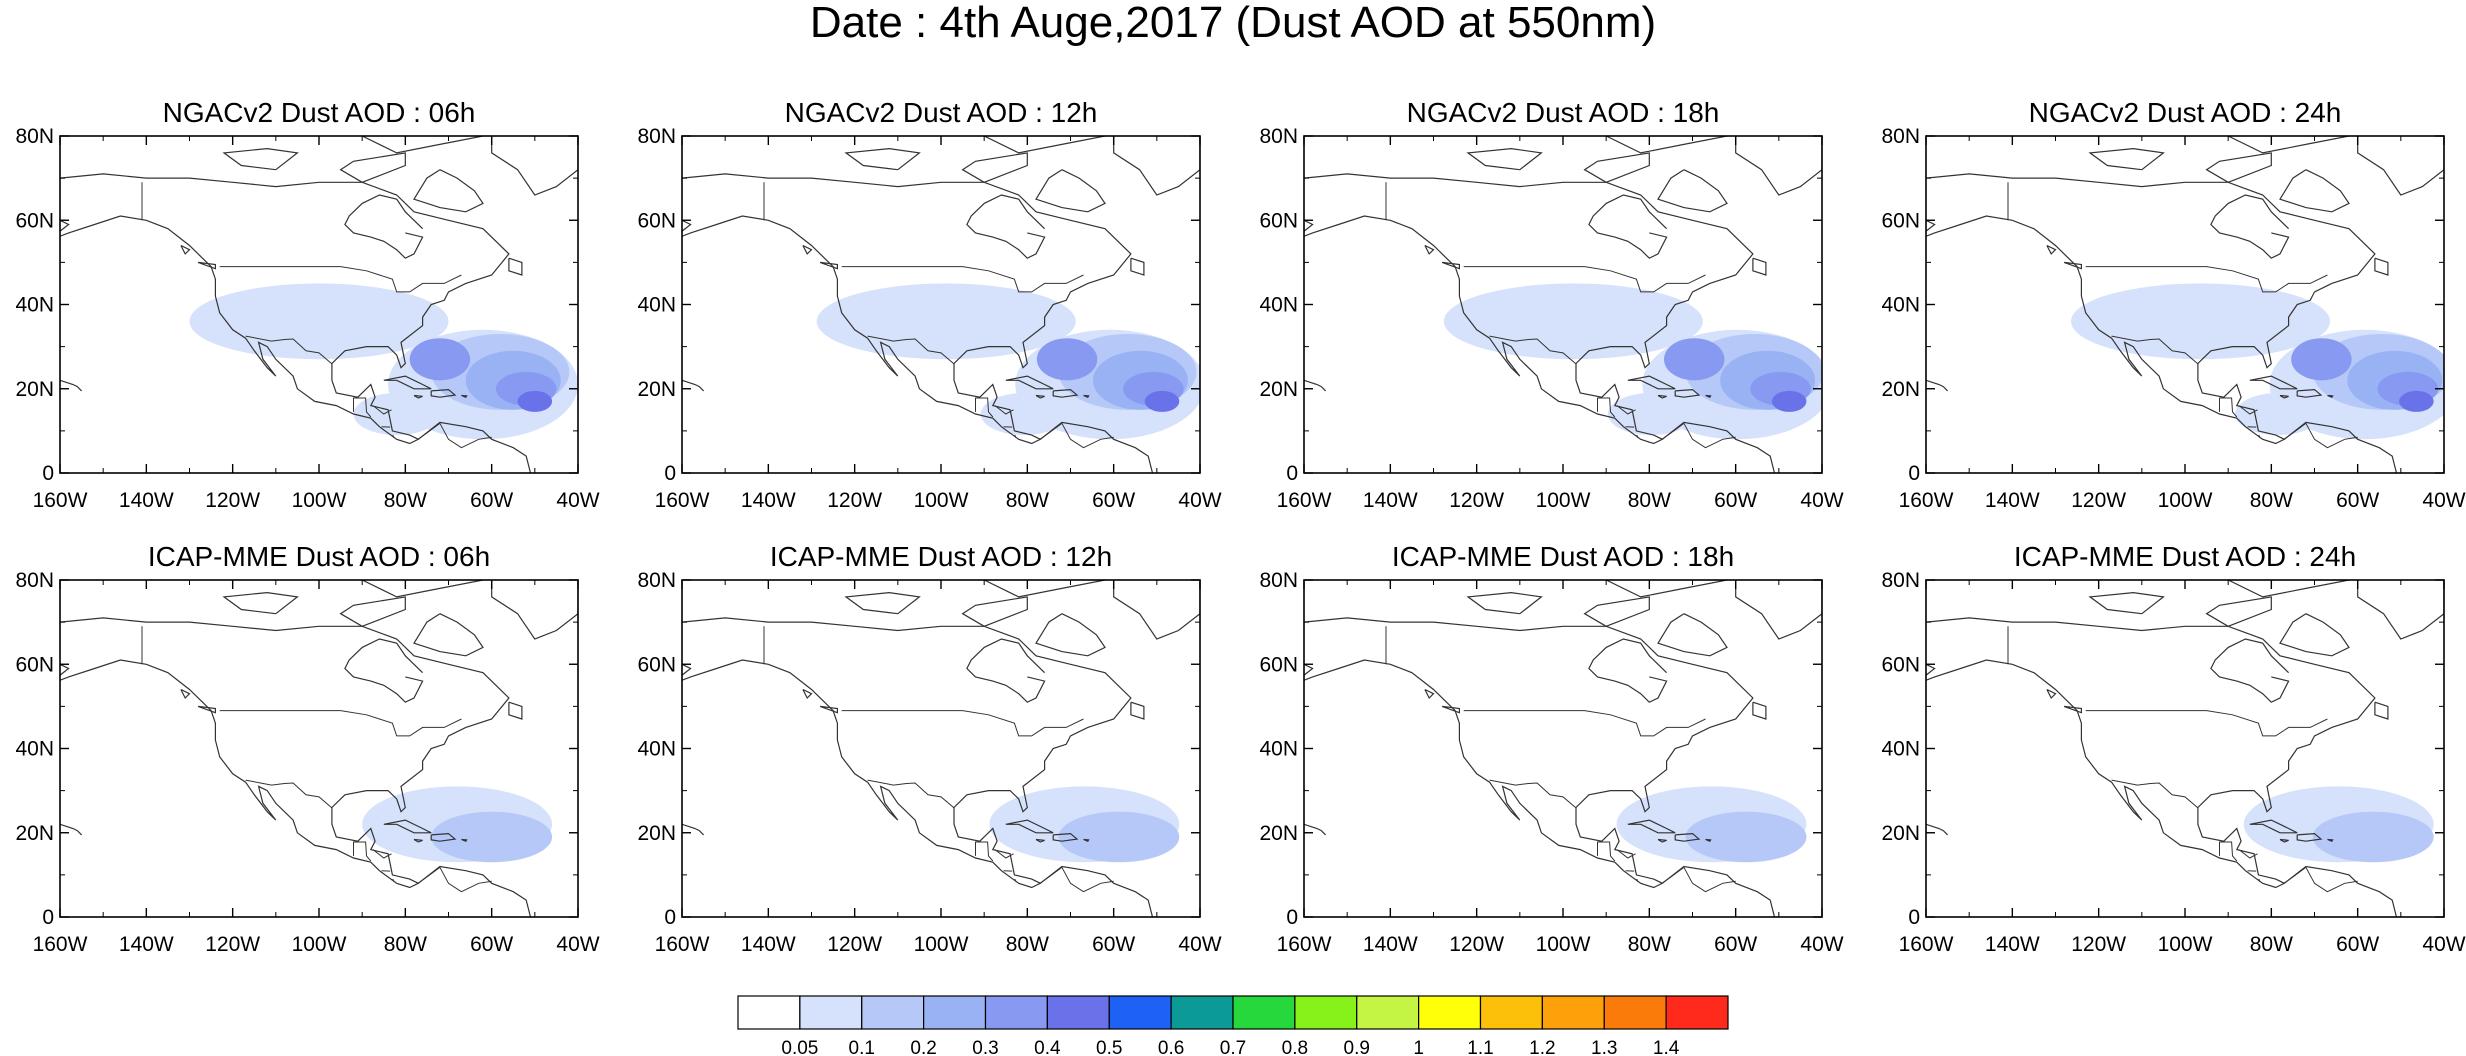 The height and width of the screenshot is (1056, 2466). Describe the element at coordinates (2185, 112) in the screenshot. I see `panel-title: NGACv2 Dust AOD : 24h` at that location.